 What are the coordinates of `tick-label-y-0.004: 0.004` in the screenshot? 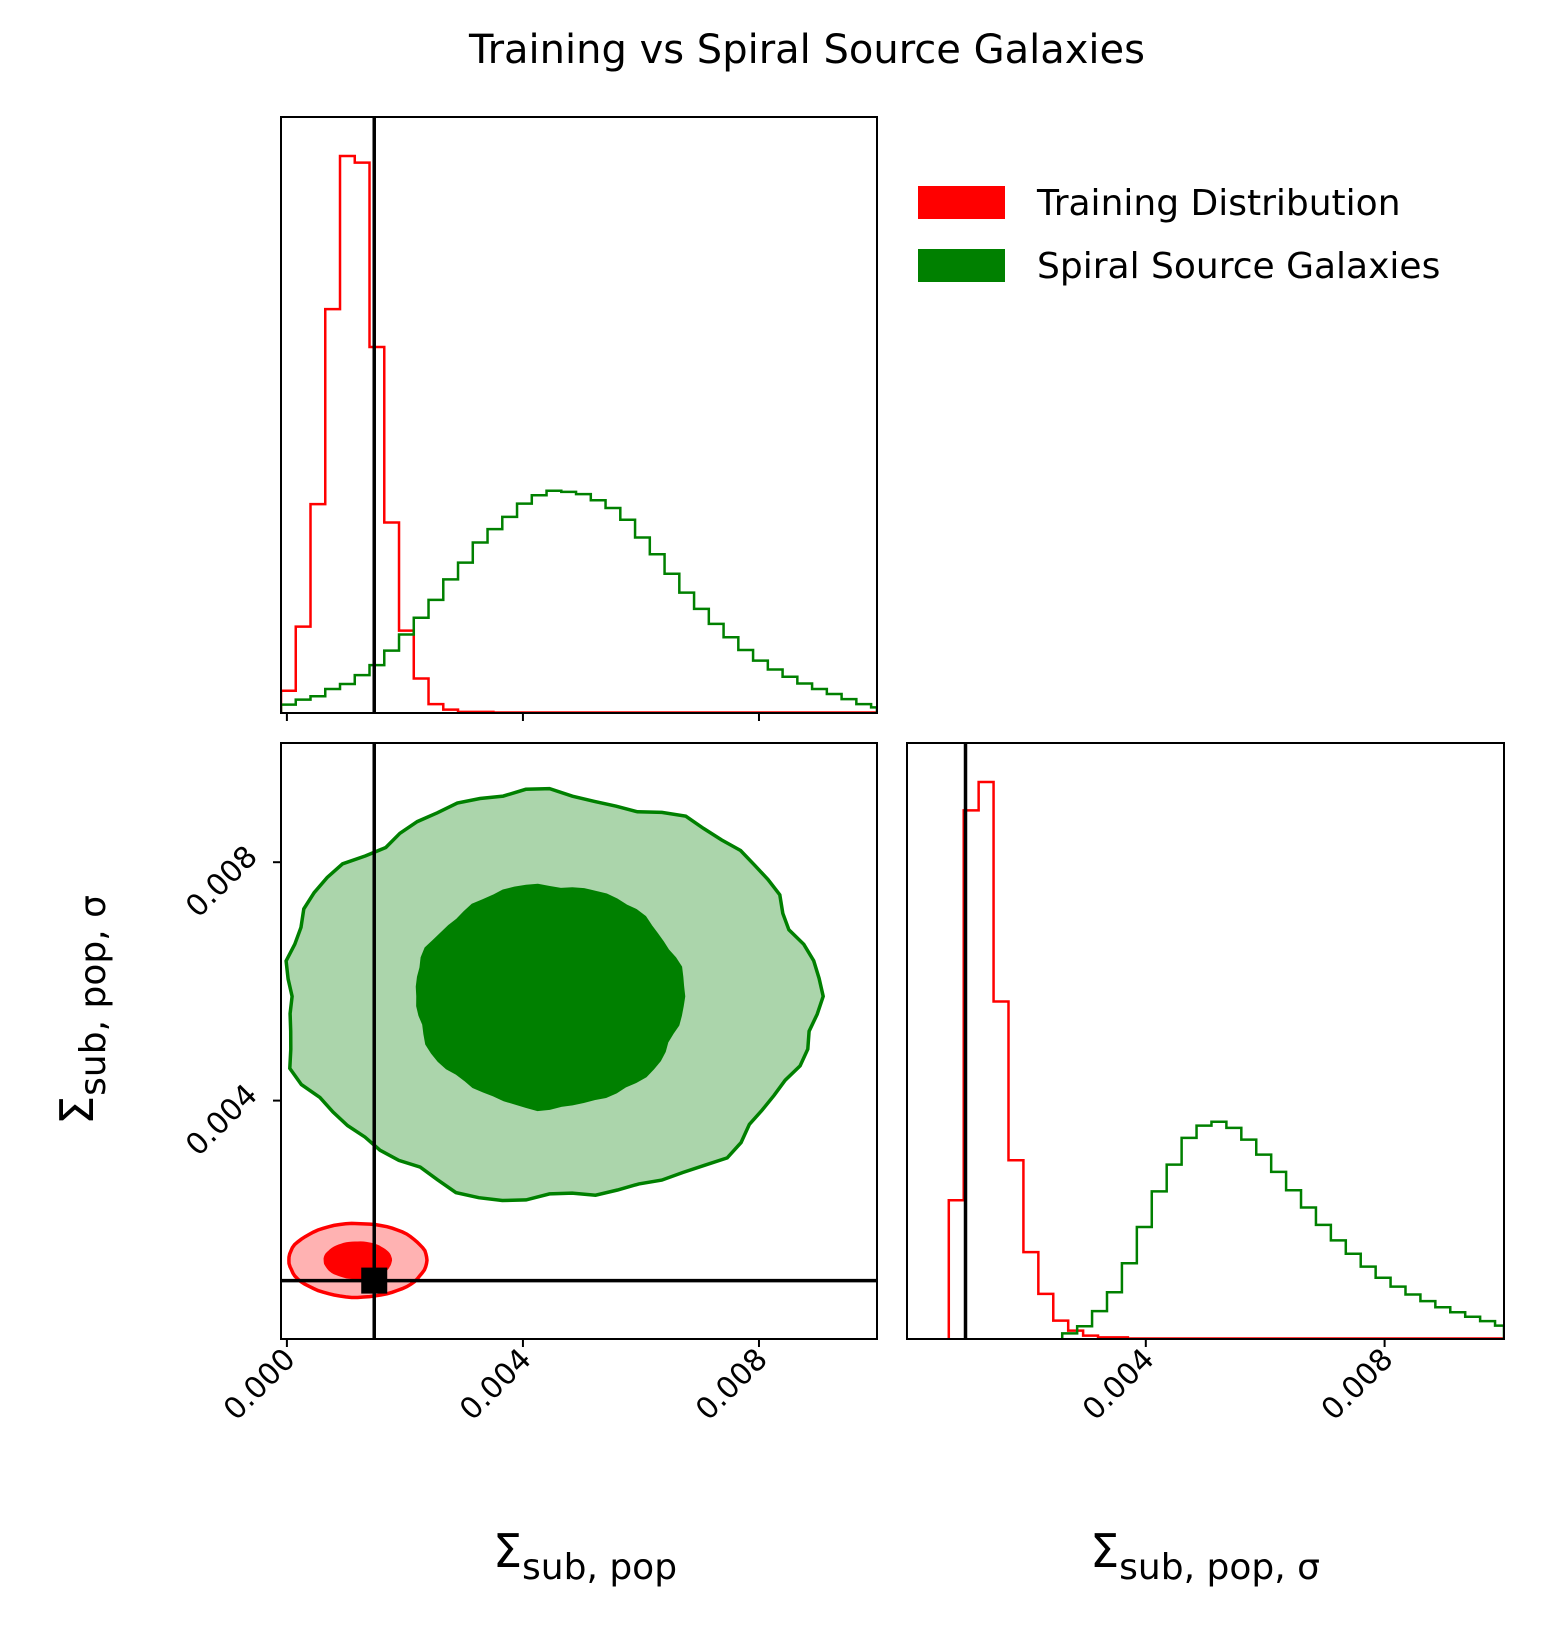 It's located at (221, 1120).